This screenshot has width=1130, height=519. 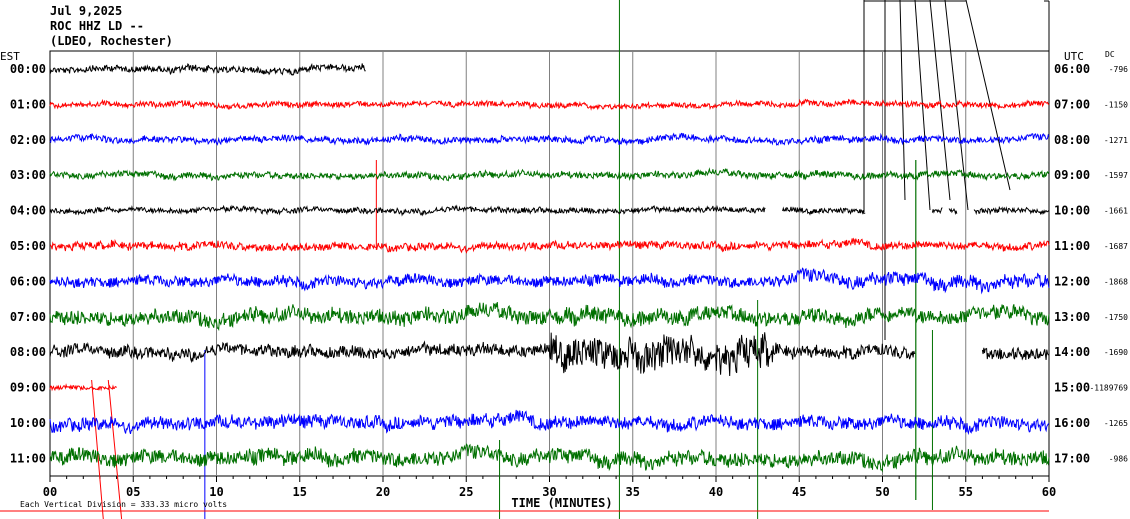 What do you see at coordinates (561, 503) in the screenshot?
I see `x-axis-title: TIME (MINUTES)` at bounding box center [561, 503].